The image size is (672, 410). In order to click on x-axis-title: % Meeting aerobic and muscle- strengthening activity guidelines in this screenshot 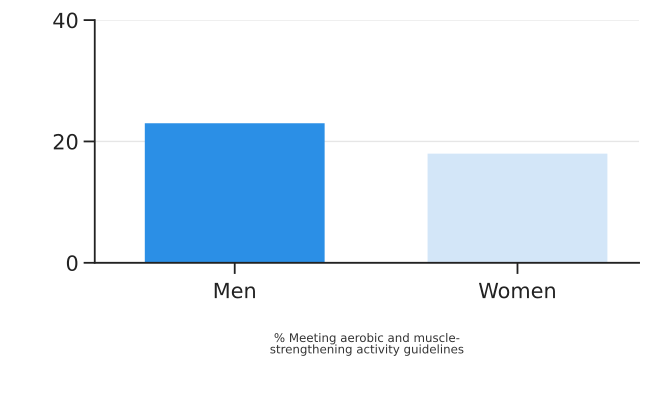, I will do `click(367, 344)`.